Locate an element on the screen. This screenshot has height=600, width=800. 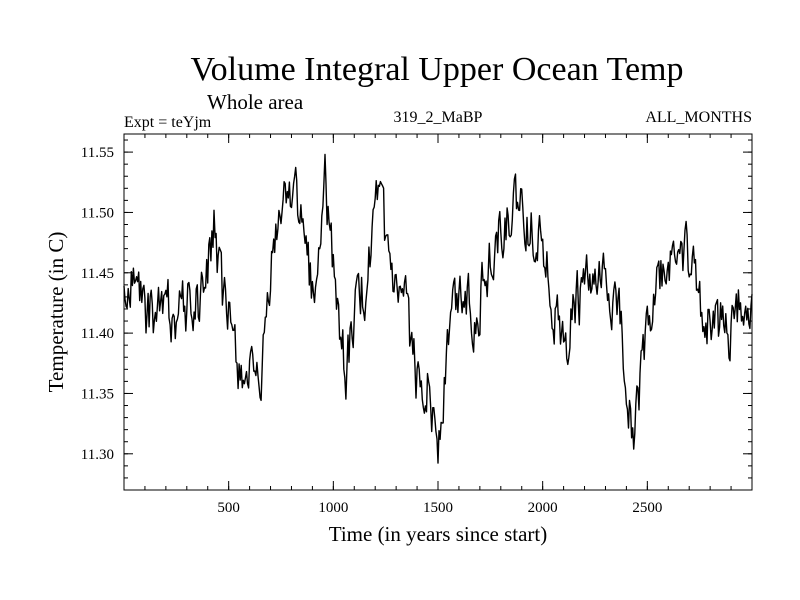
y-tick-label: 11.35 is located at coordinates (97, 394).